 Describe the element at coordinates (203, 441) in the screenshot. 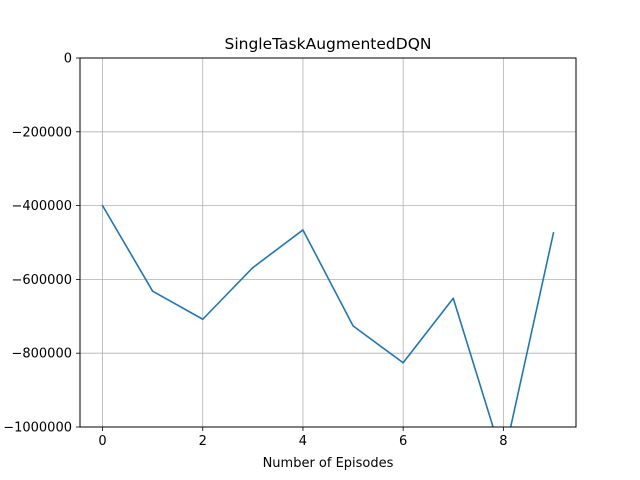

I see `x-tick-label: 2` at that location.